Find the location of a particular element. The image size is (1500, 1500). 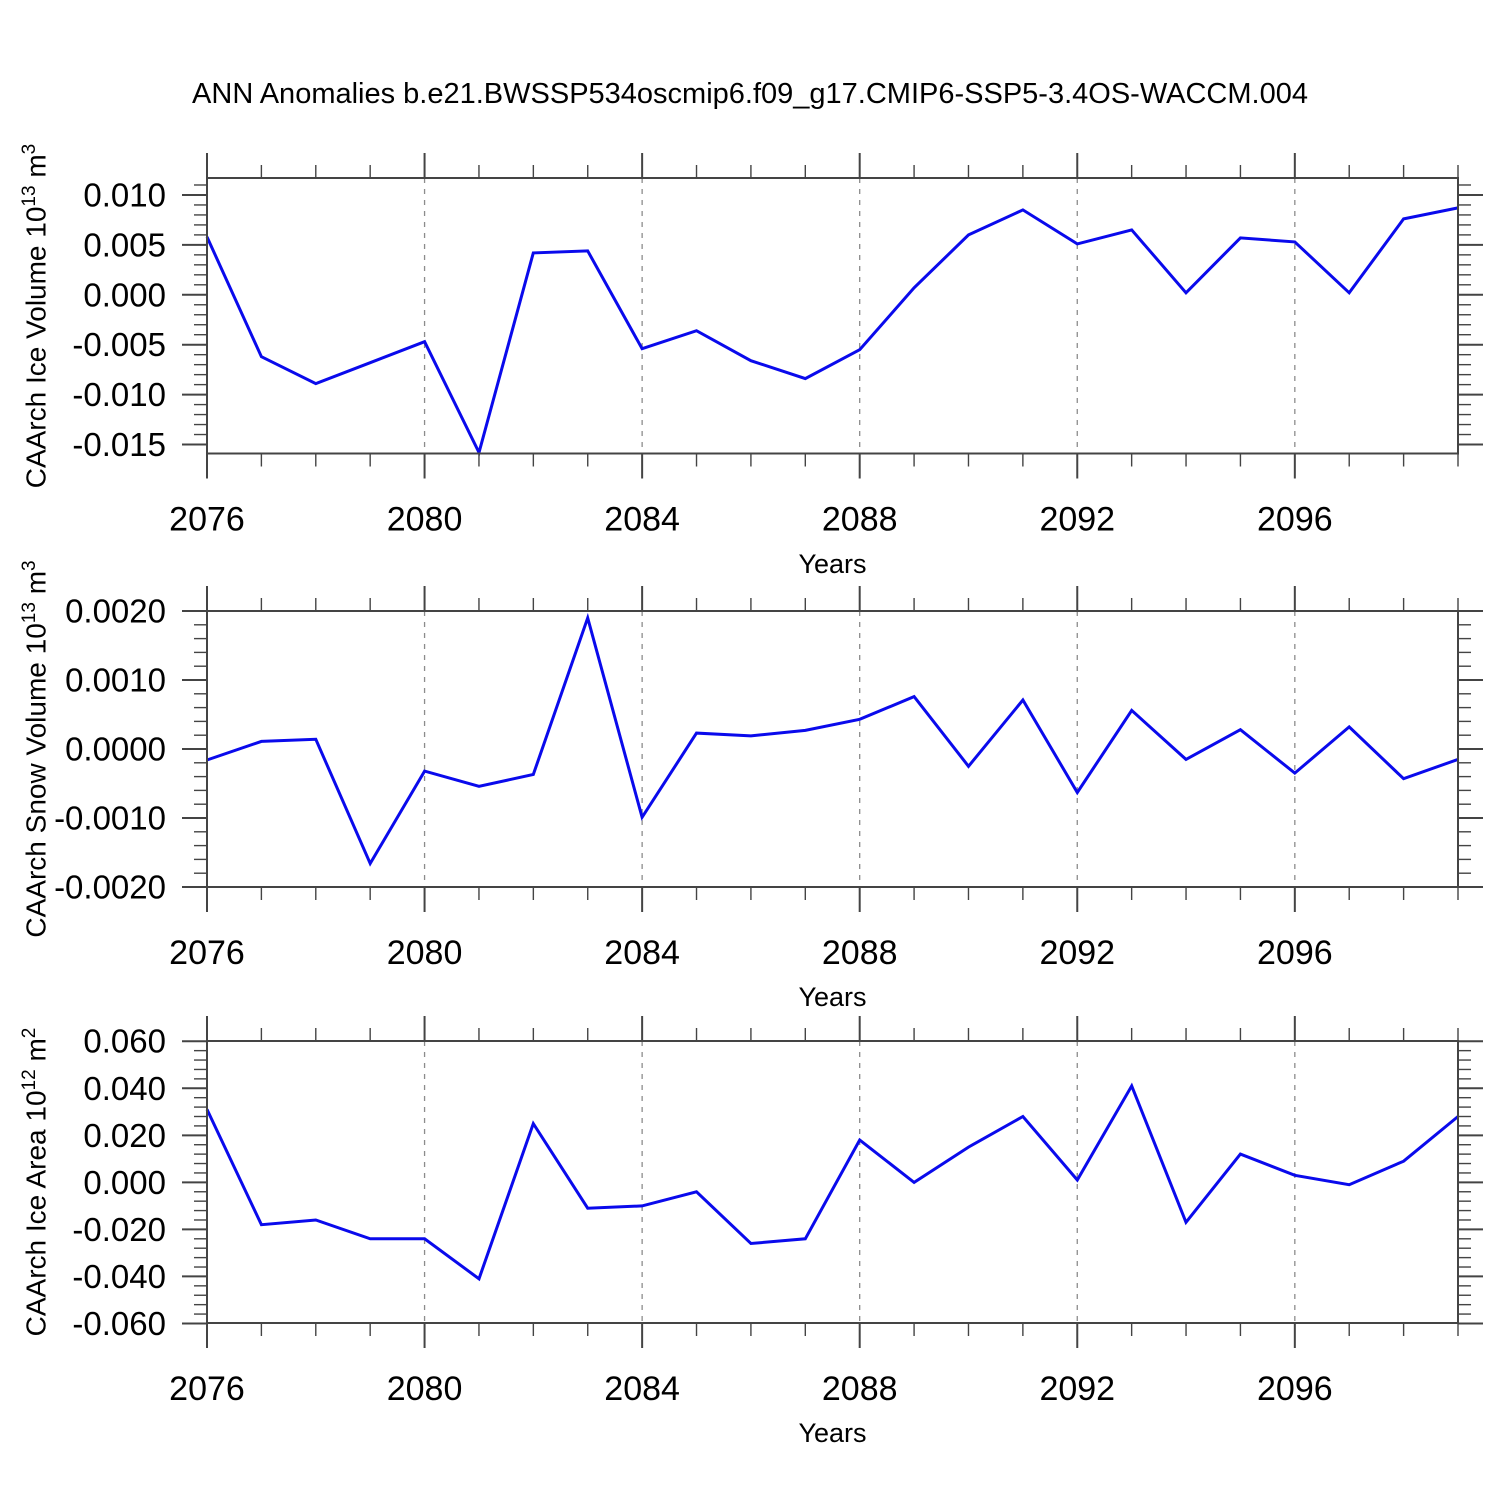

y-tick-label: 0.010 is located at coordinates (124, 194).